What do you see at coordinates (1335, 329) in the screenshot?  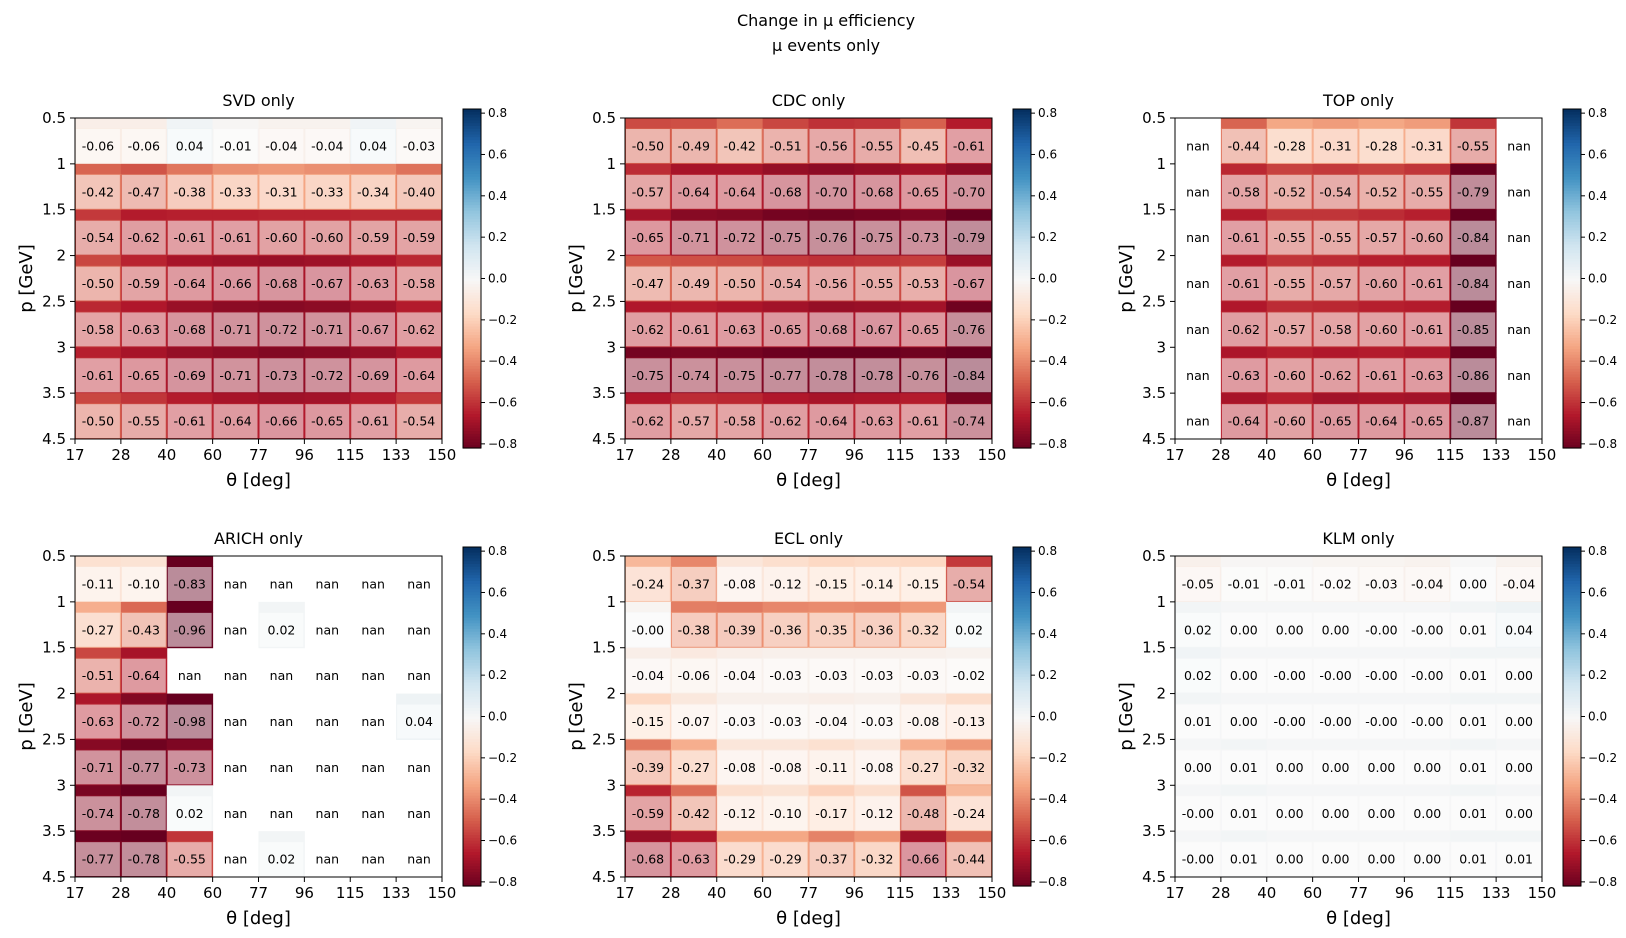 I see `cell-value-label: -0.58` at bounding box center [1335, 329].